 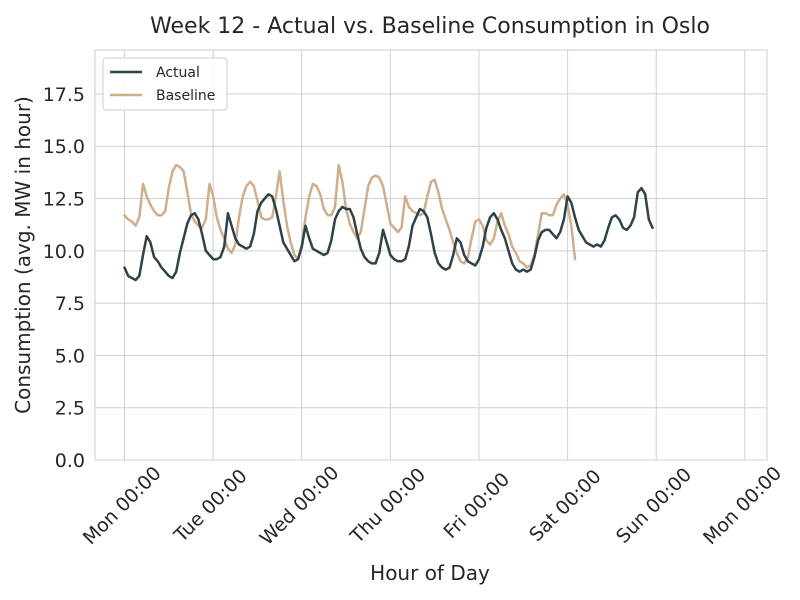 I want to click on y-tick-label: 17.5, so click(x=64, y=95).